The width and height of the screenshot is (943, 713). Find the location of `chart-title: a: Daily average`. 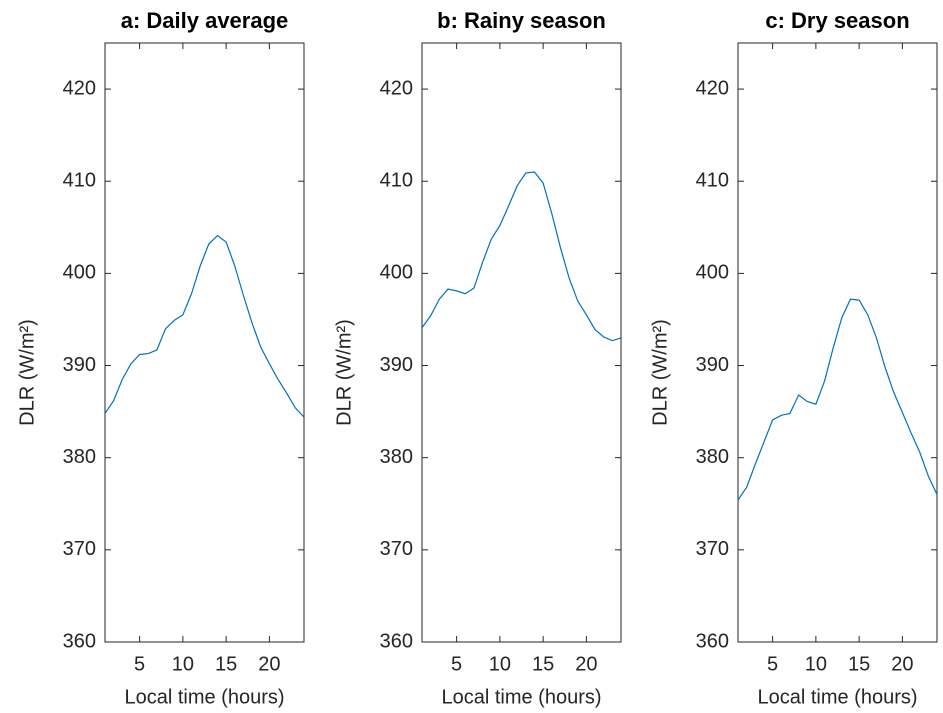

chart-title: a: Daily average is located at coordinates (205, 20).